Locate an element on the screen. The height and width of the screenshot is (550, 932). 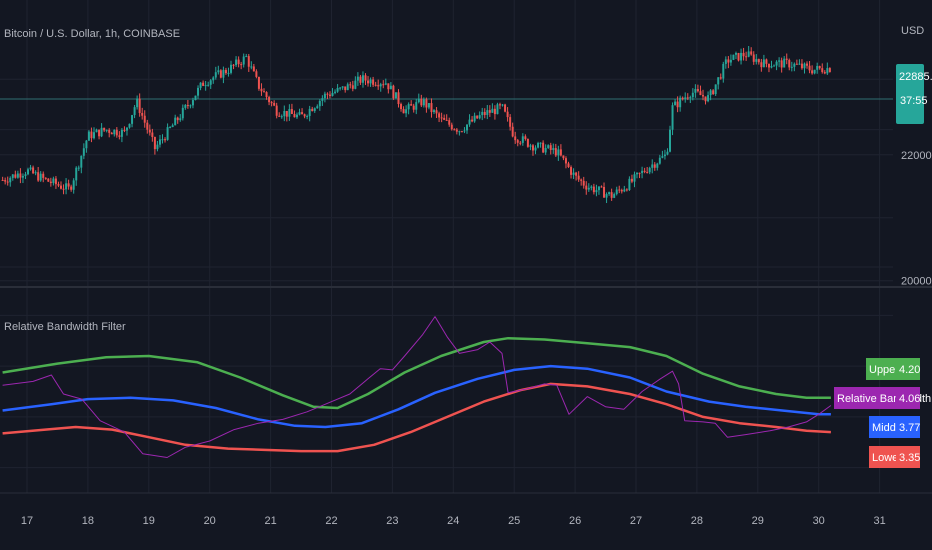
legend-name-bg is located at coordinates (882, 457).